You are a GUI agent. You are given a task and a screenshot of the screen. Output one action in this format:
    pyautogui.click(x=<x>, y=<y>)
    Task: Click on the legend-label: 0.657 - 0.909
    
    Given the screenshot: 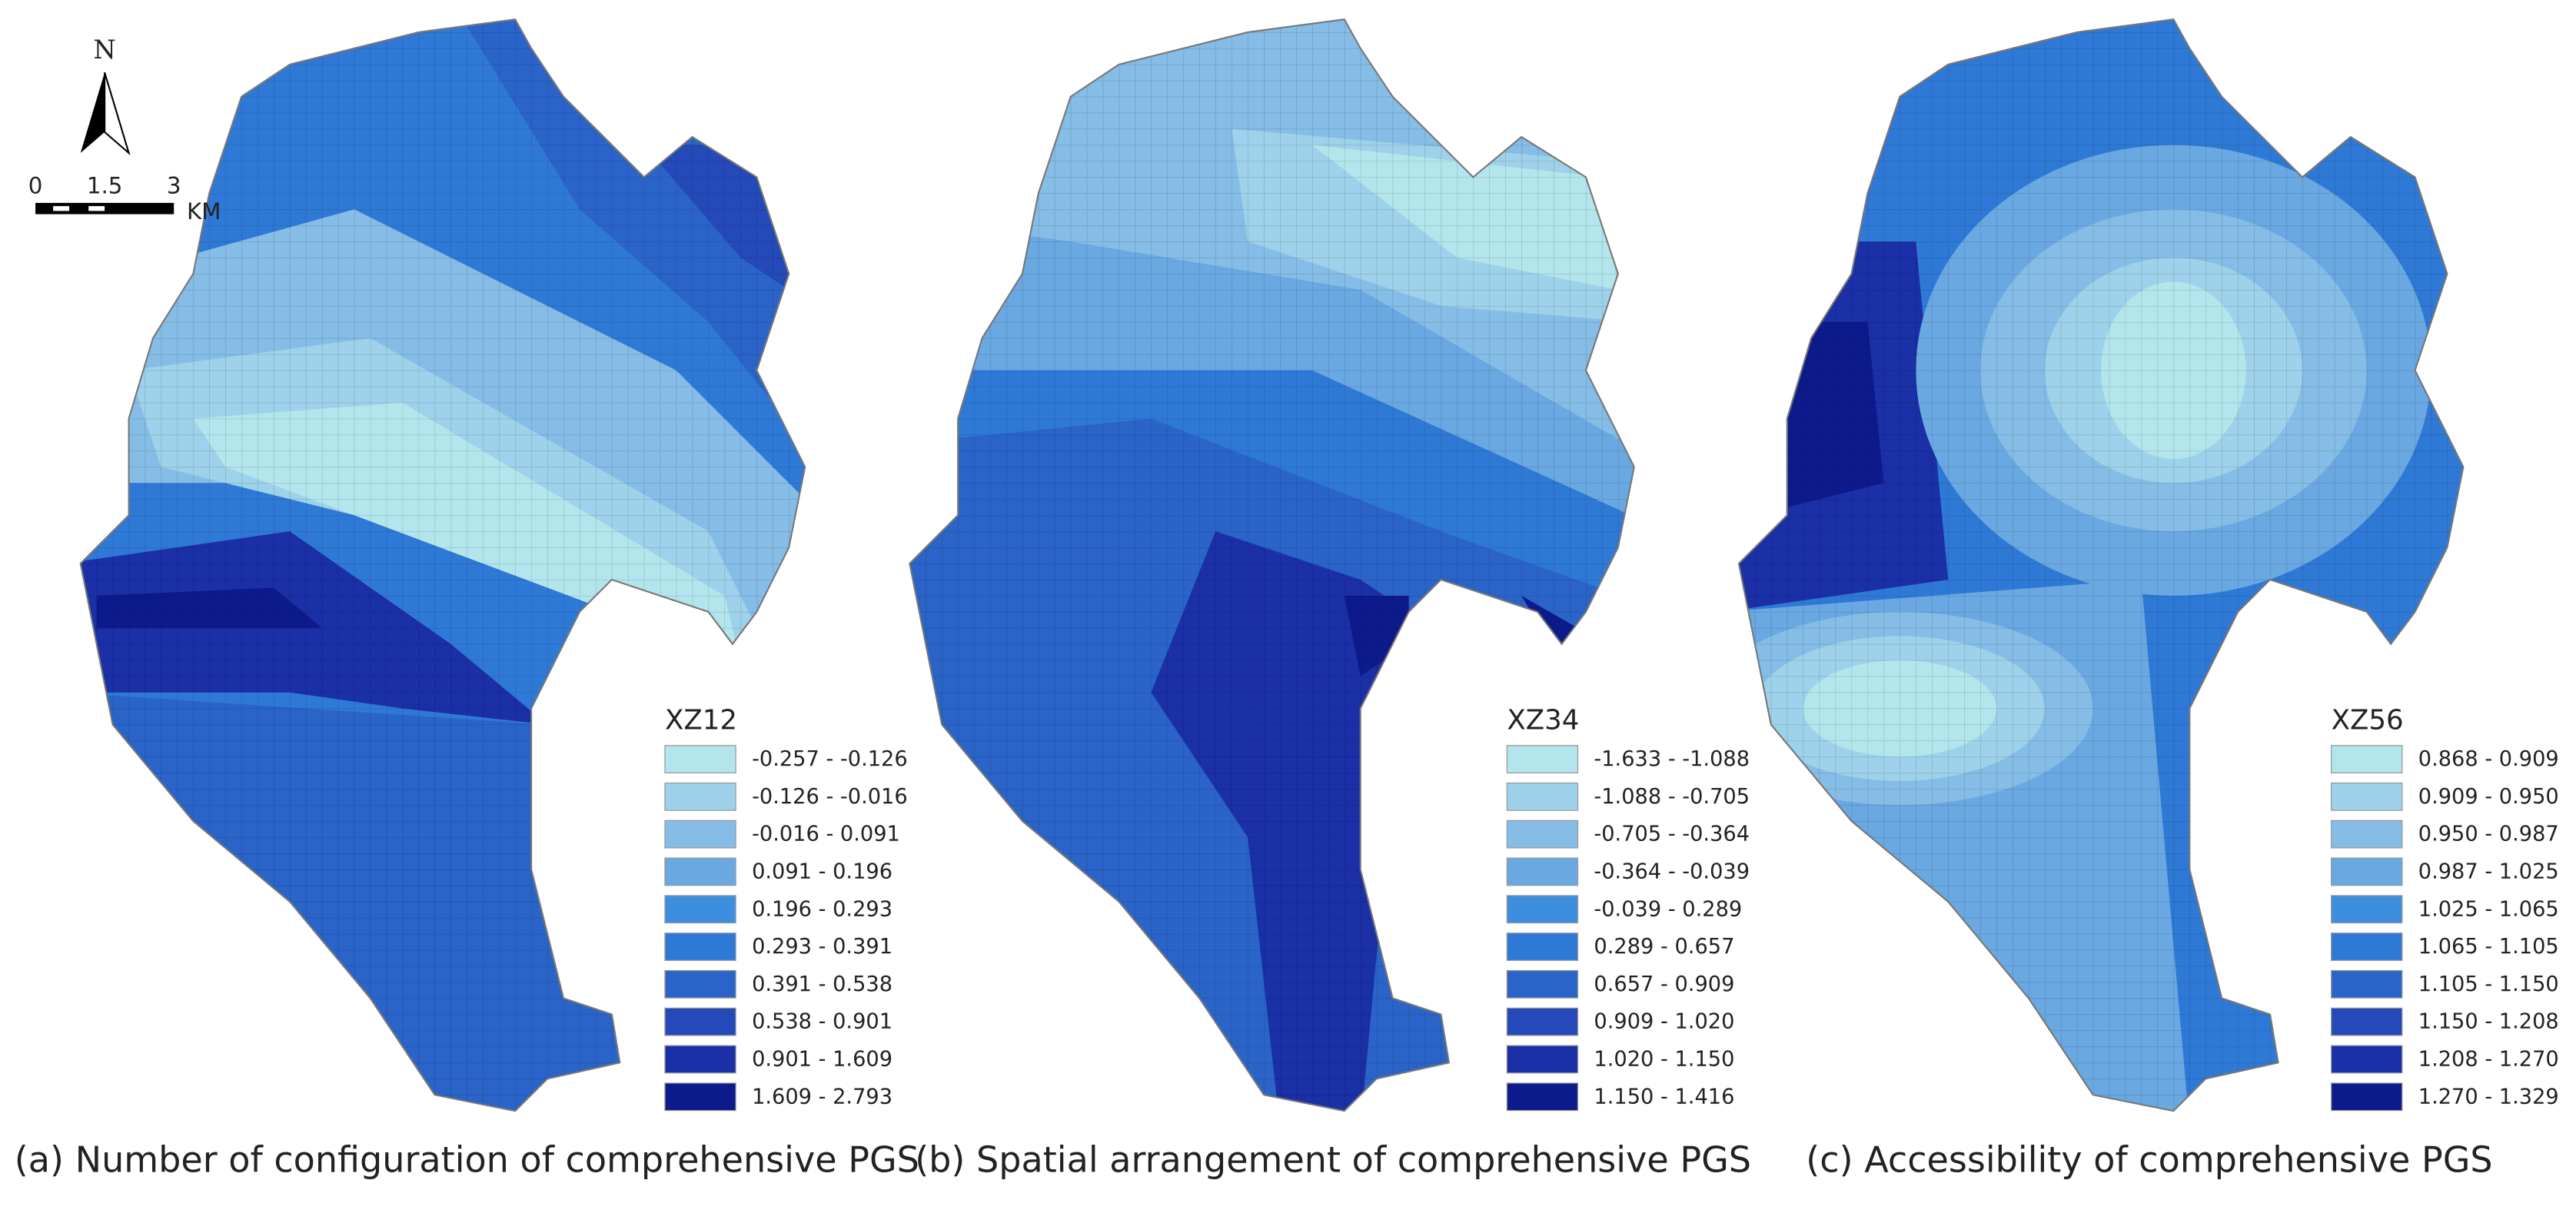 What is the action you would take?
    pyautogui.click(x=1664, y=984)
    